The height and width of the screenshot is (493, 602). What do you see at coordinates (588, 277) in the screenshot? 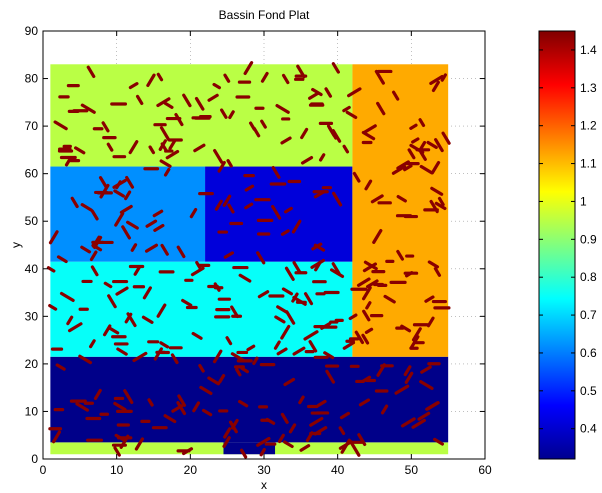
I see `colorbar-tick-label: 0.8` at bounding box center [588, 277].